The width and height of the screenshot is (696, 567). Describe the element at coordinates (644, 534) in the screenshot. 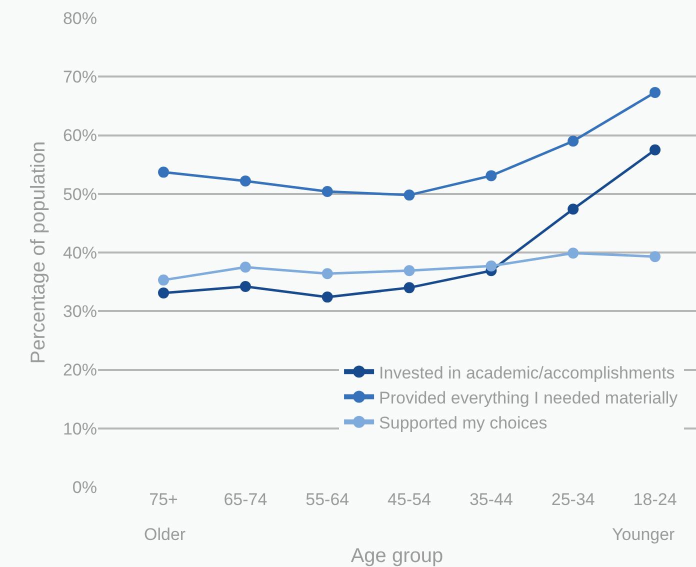

I see `text: Younger` at that location.